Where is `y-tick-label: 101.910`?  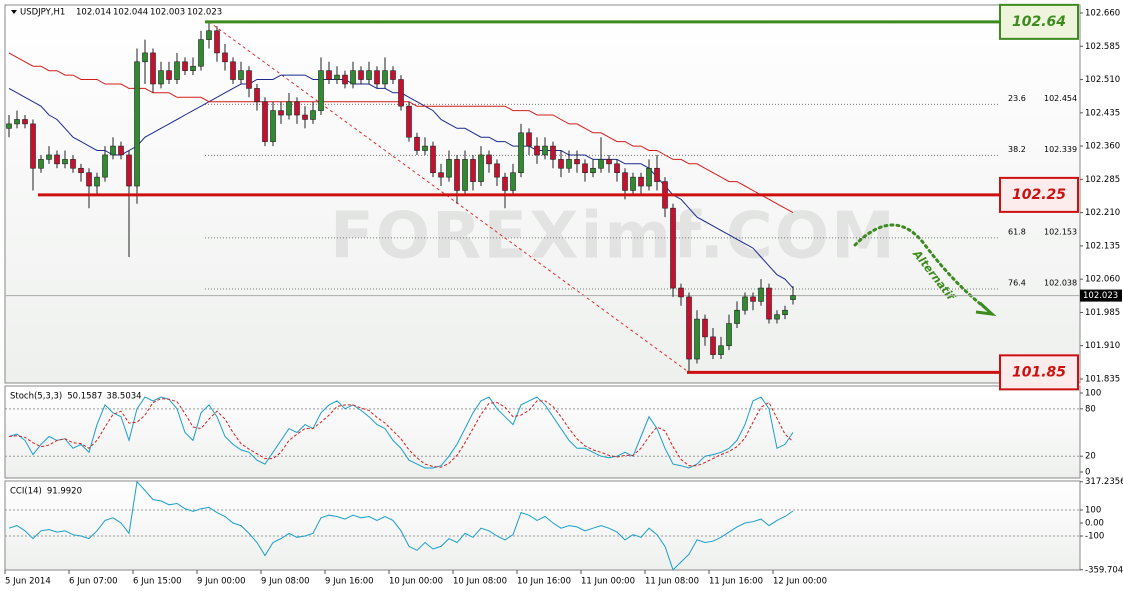 y-tick-label: 101.910 is located at coordinates (1102, 346).